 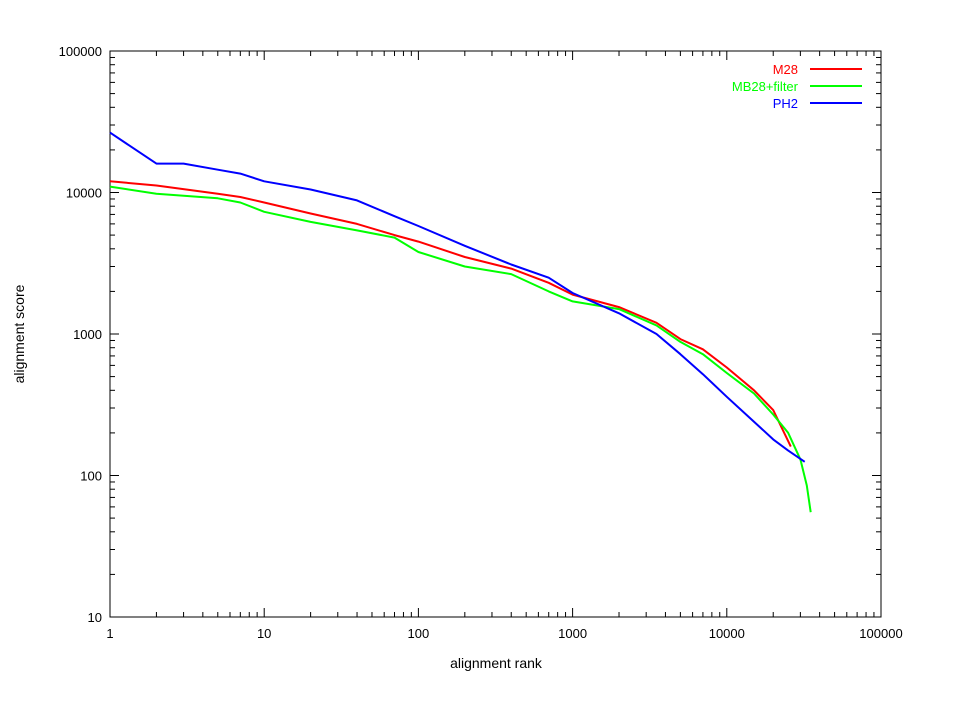 I want to click on x-tick-label: 100000, so click(x=880, y=633).